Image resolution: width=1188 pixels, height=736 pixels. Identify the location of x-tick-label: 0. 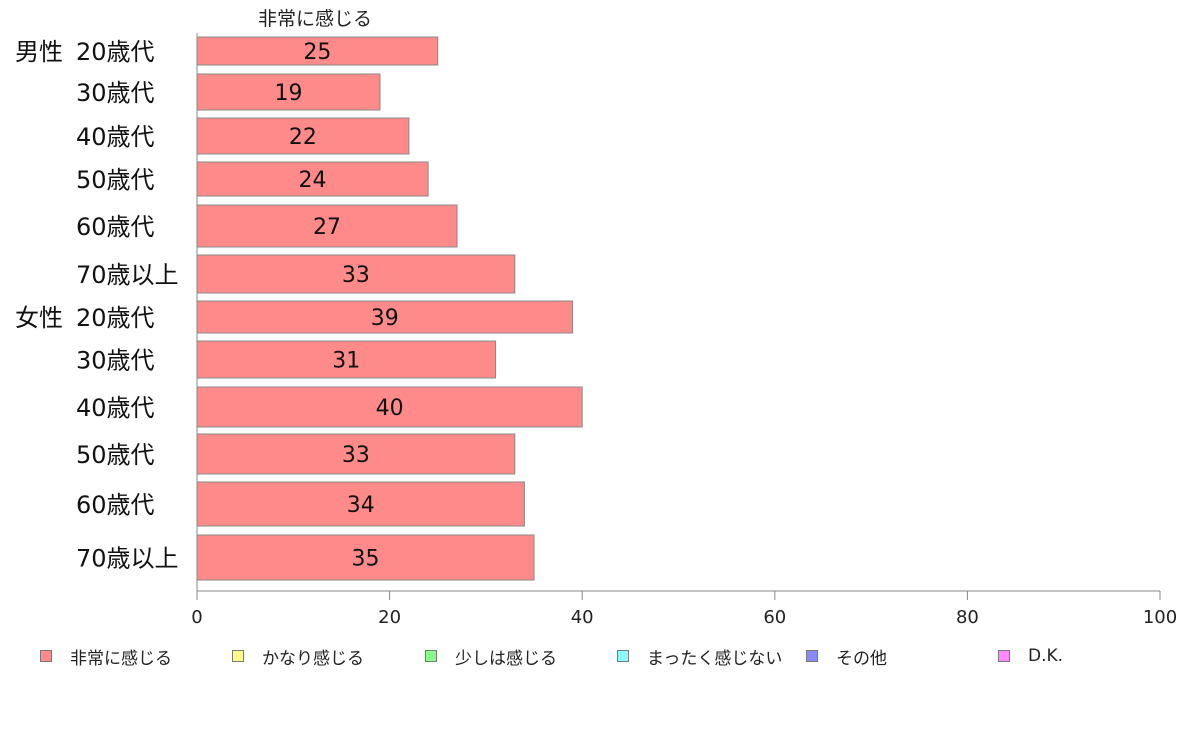
(196, 617).